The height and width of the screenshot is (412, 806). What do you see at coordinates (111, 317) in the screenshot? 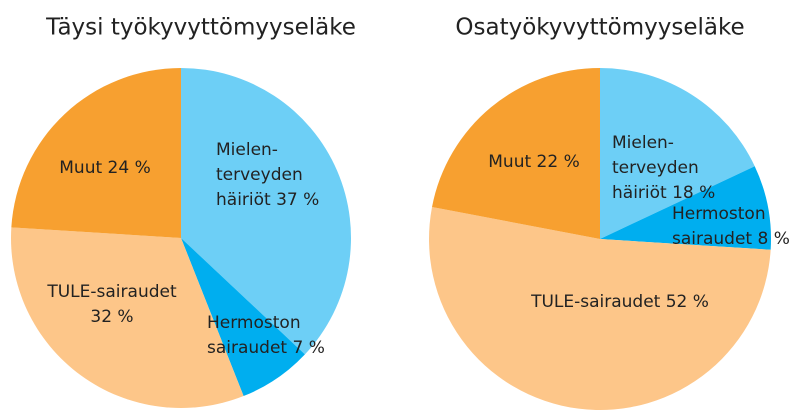
I see `slice-label: 32 %` at bounding box center [111, 317].